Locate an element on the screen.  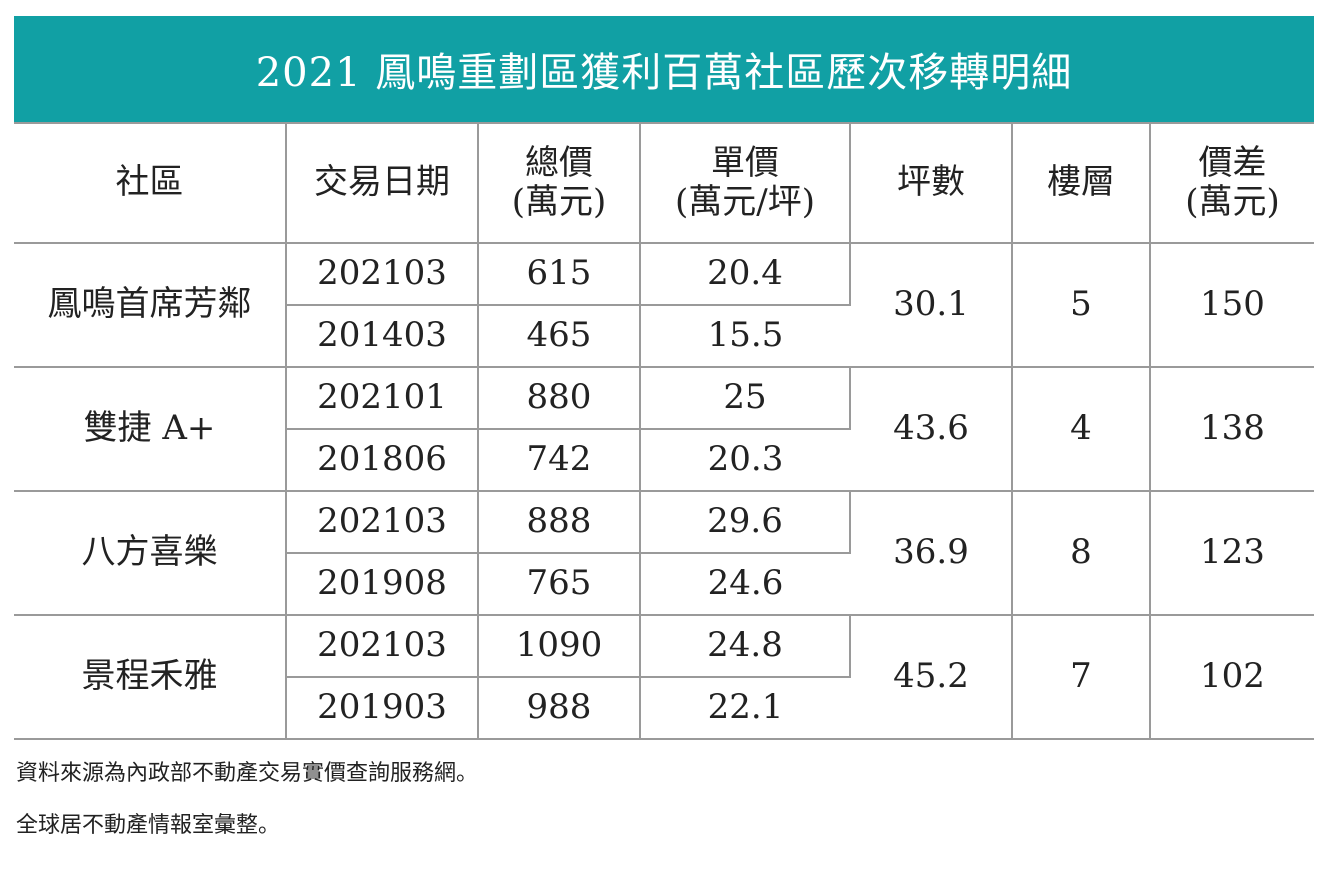
price-diff-cell: 150 is located at coordinates (1232, 305).